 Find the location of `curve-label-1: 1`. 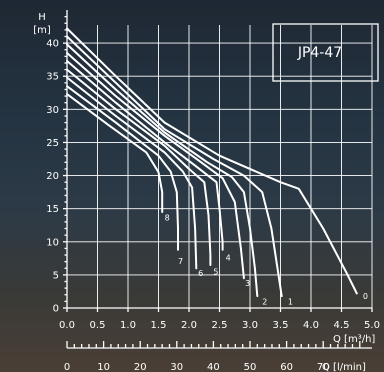

curve-label-1: 1 is located at coordinates (290, 301).